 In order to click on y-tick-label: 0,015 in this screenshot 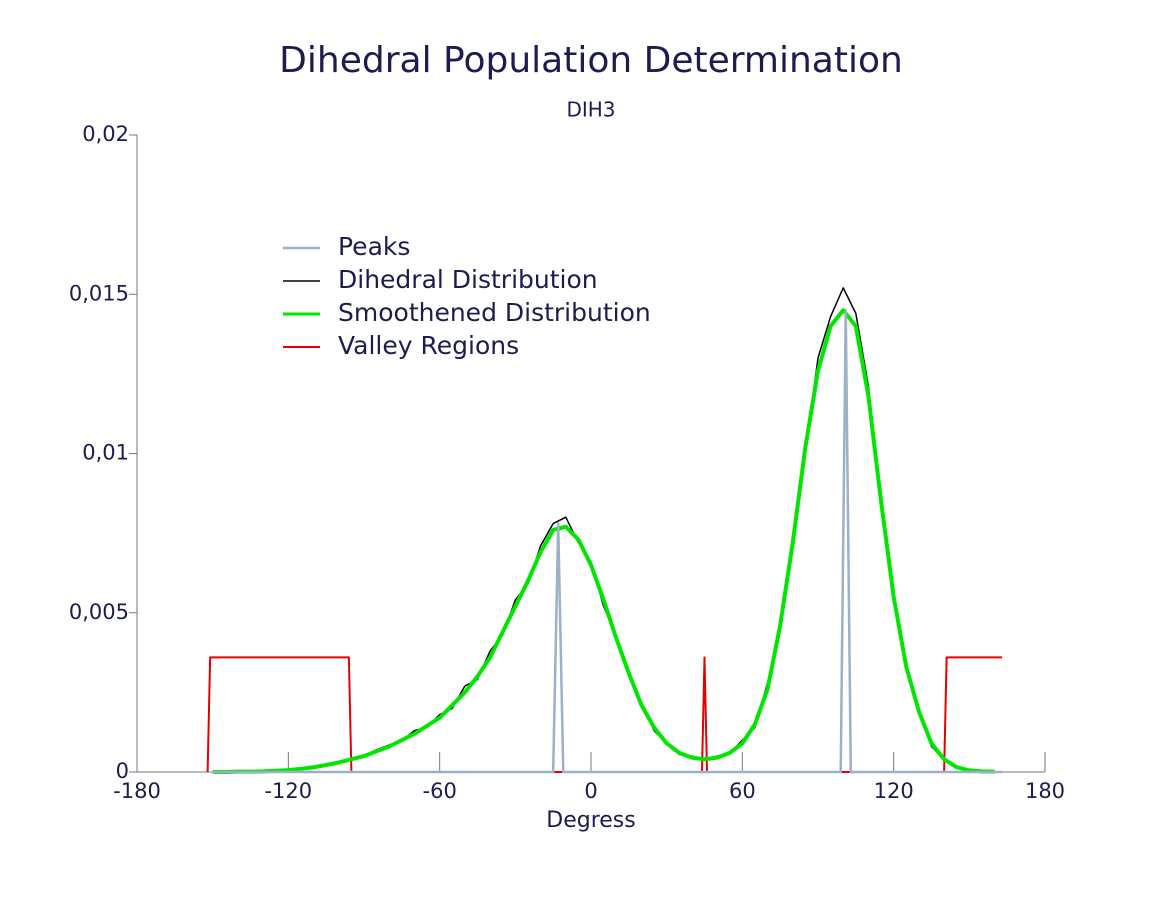, I will do `click(99, 293)`.